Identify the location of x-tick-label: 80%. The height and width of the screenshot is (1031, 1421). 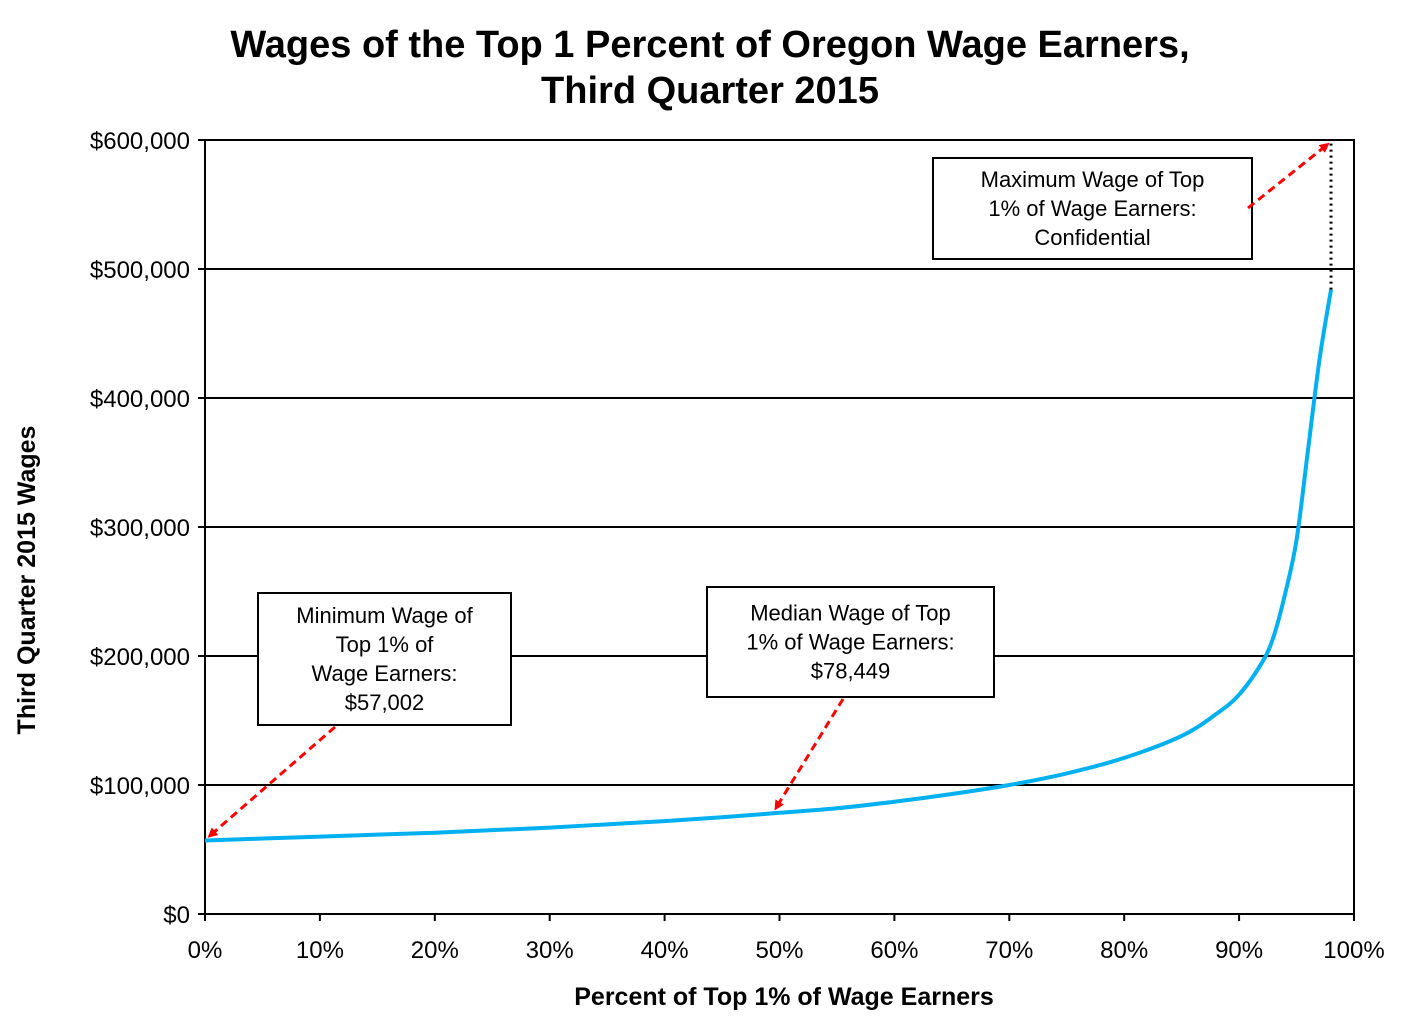
(1124, 950).